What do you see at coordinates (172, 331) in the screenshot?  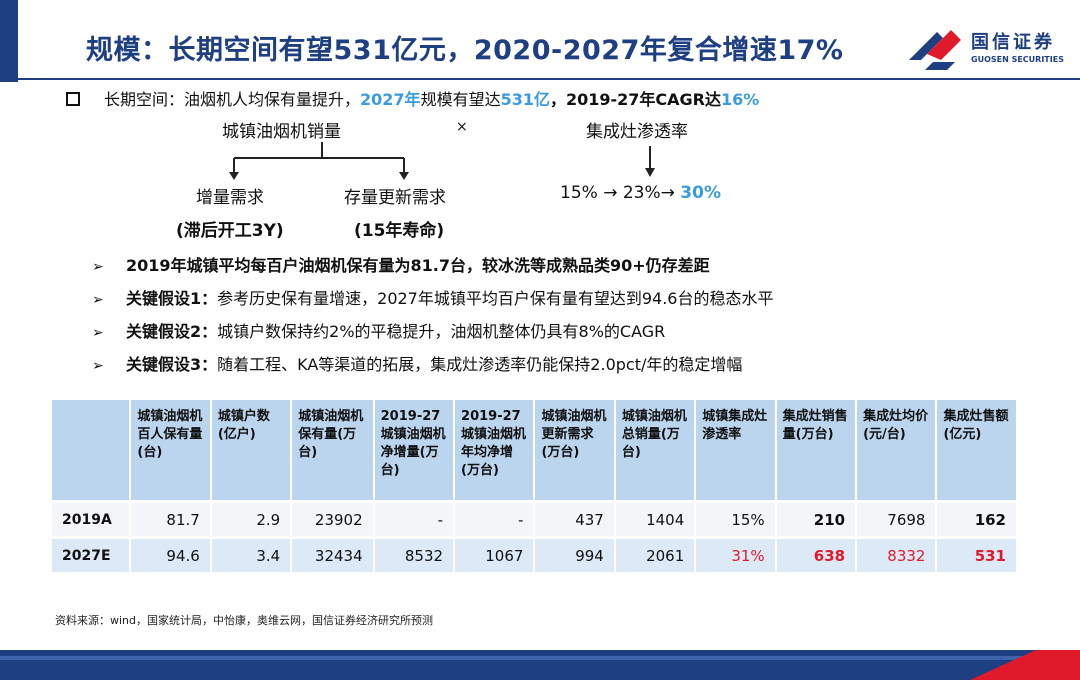 I see `bullet-lead: 关键假设2：` at bounding box center [172, 331].